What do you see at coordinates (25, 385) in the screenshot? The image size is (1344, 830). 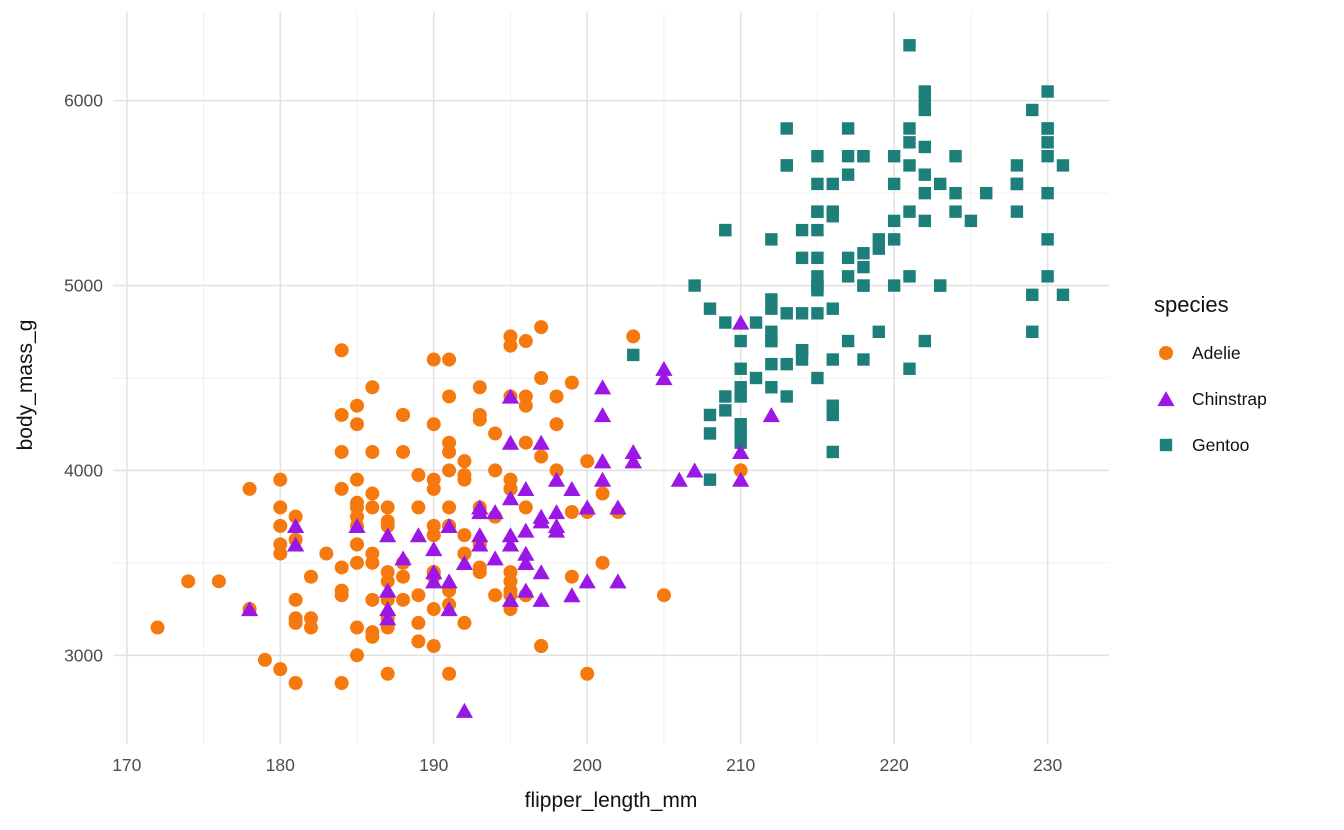 I see `y-axis-title: body_mass_g` at bounding box center [25, 385].